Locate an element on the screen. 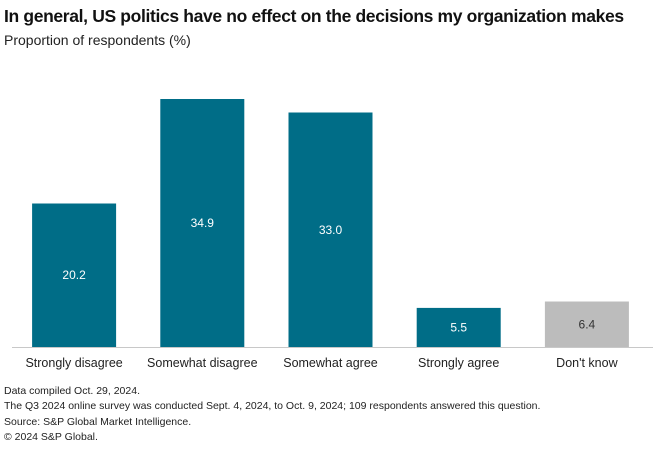 The height and width of the screenshot is (456, 660). bar-strongly-agree is located at coordinates (458, 327).